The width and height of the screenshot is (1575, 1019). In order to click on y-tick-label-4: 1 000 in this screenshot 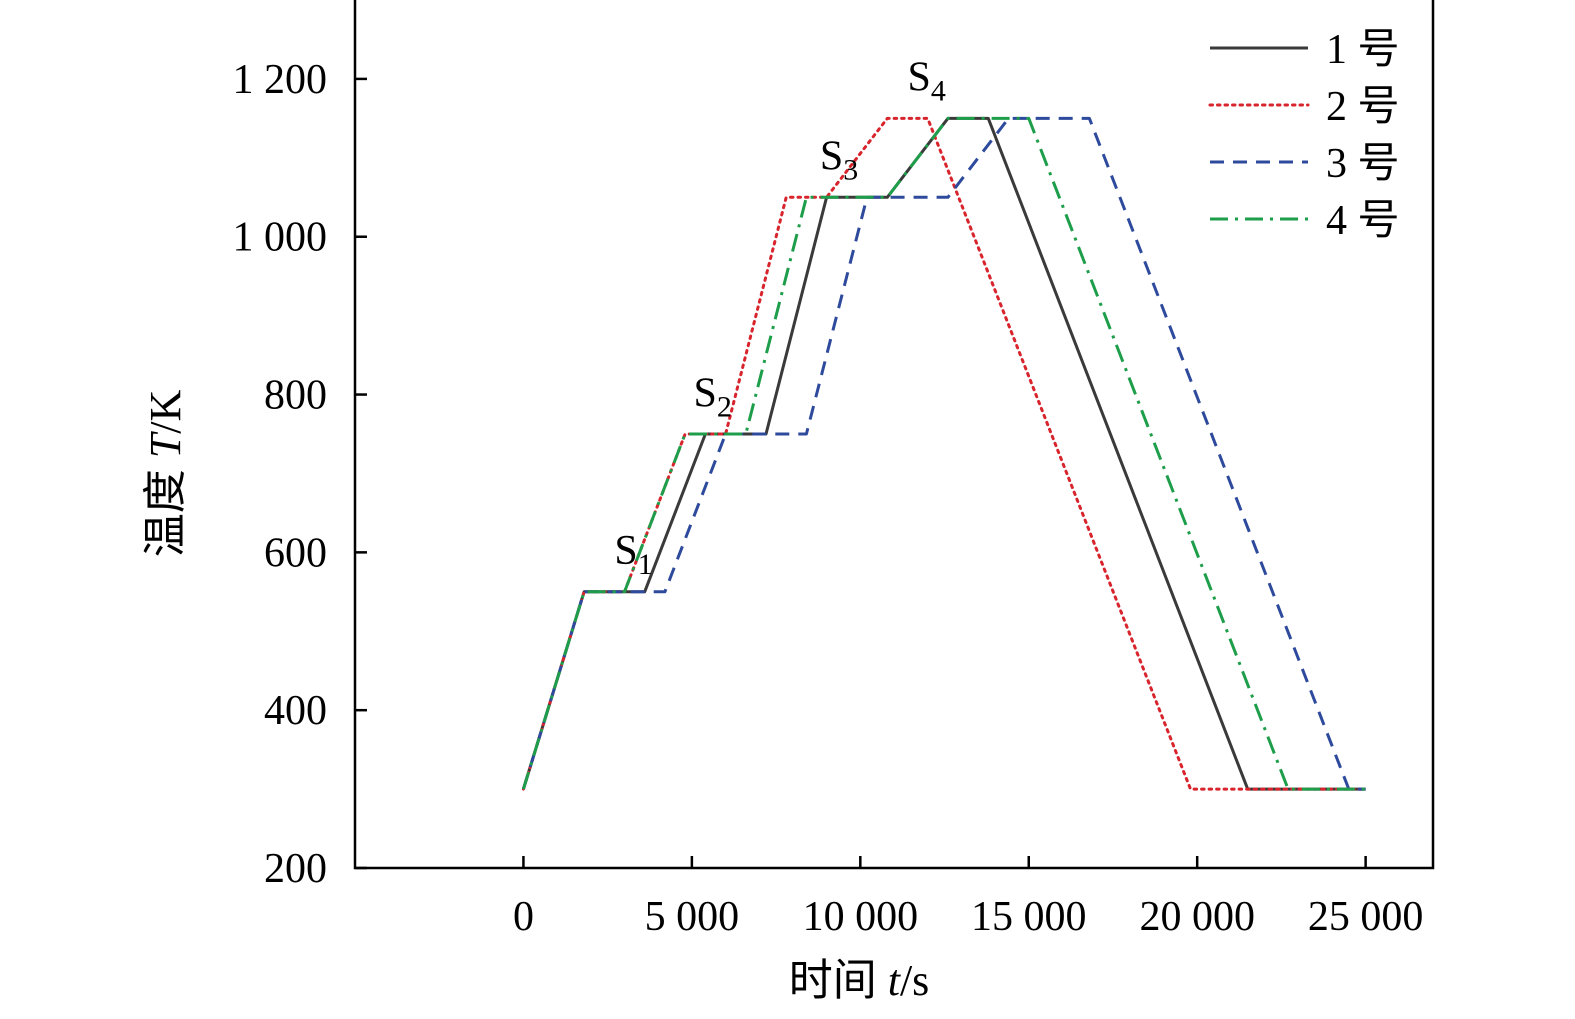, I will do `click(280, 238)`.